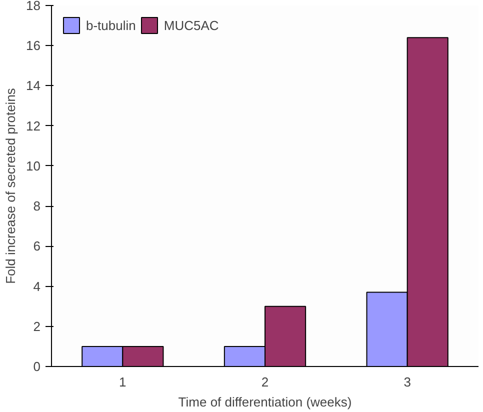 The width and height of the screenshot is (483, 412). I want to click on y-tick-label: 4, so click(37, 286).